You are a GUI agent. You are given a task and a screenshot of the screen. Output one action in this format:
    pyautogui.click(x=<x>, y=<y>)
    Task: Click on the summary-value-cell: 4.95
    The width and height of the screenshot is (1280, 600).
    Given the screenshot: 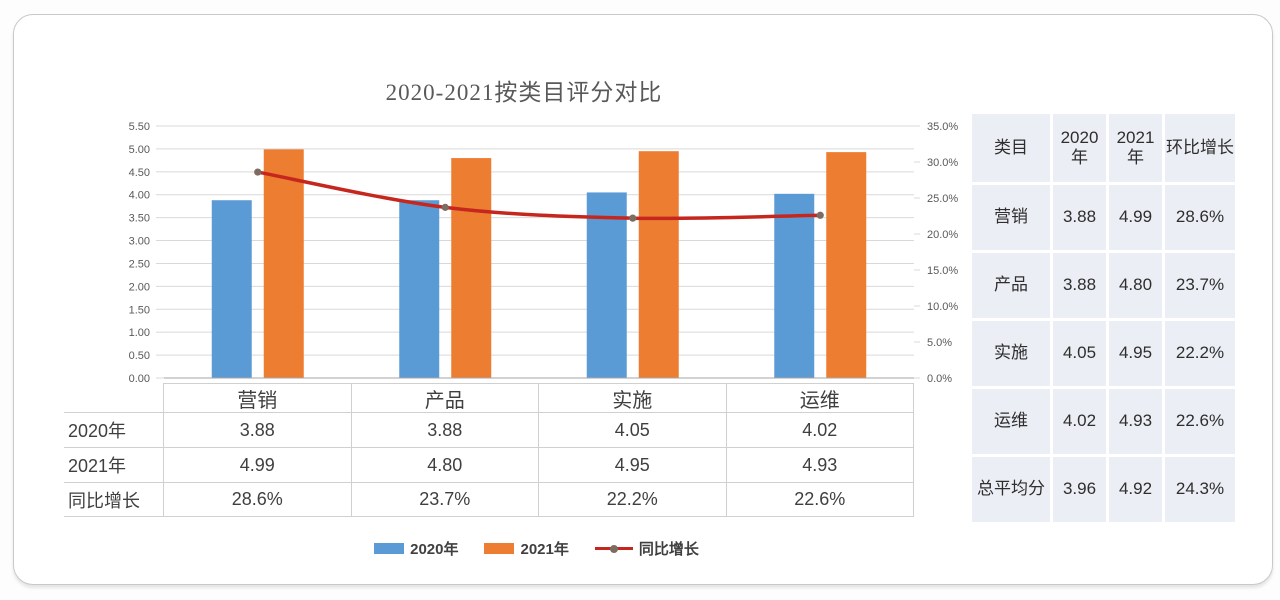 What is the action you would take?
    pyautogui.click(x=1135, y=353)
    